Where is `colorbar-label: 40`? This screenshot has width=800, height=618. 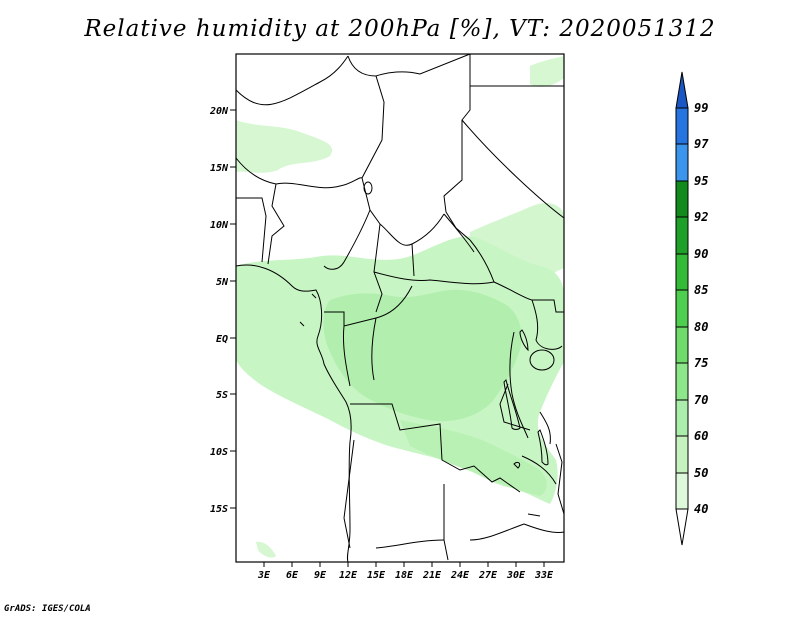
colorbar-label: 40 is located at coordinates (701, 509).